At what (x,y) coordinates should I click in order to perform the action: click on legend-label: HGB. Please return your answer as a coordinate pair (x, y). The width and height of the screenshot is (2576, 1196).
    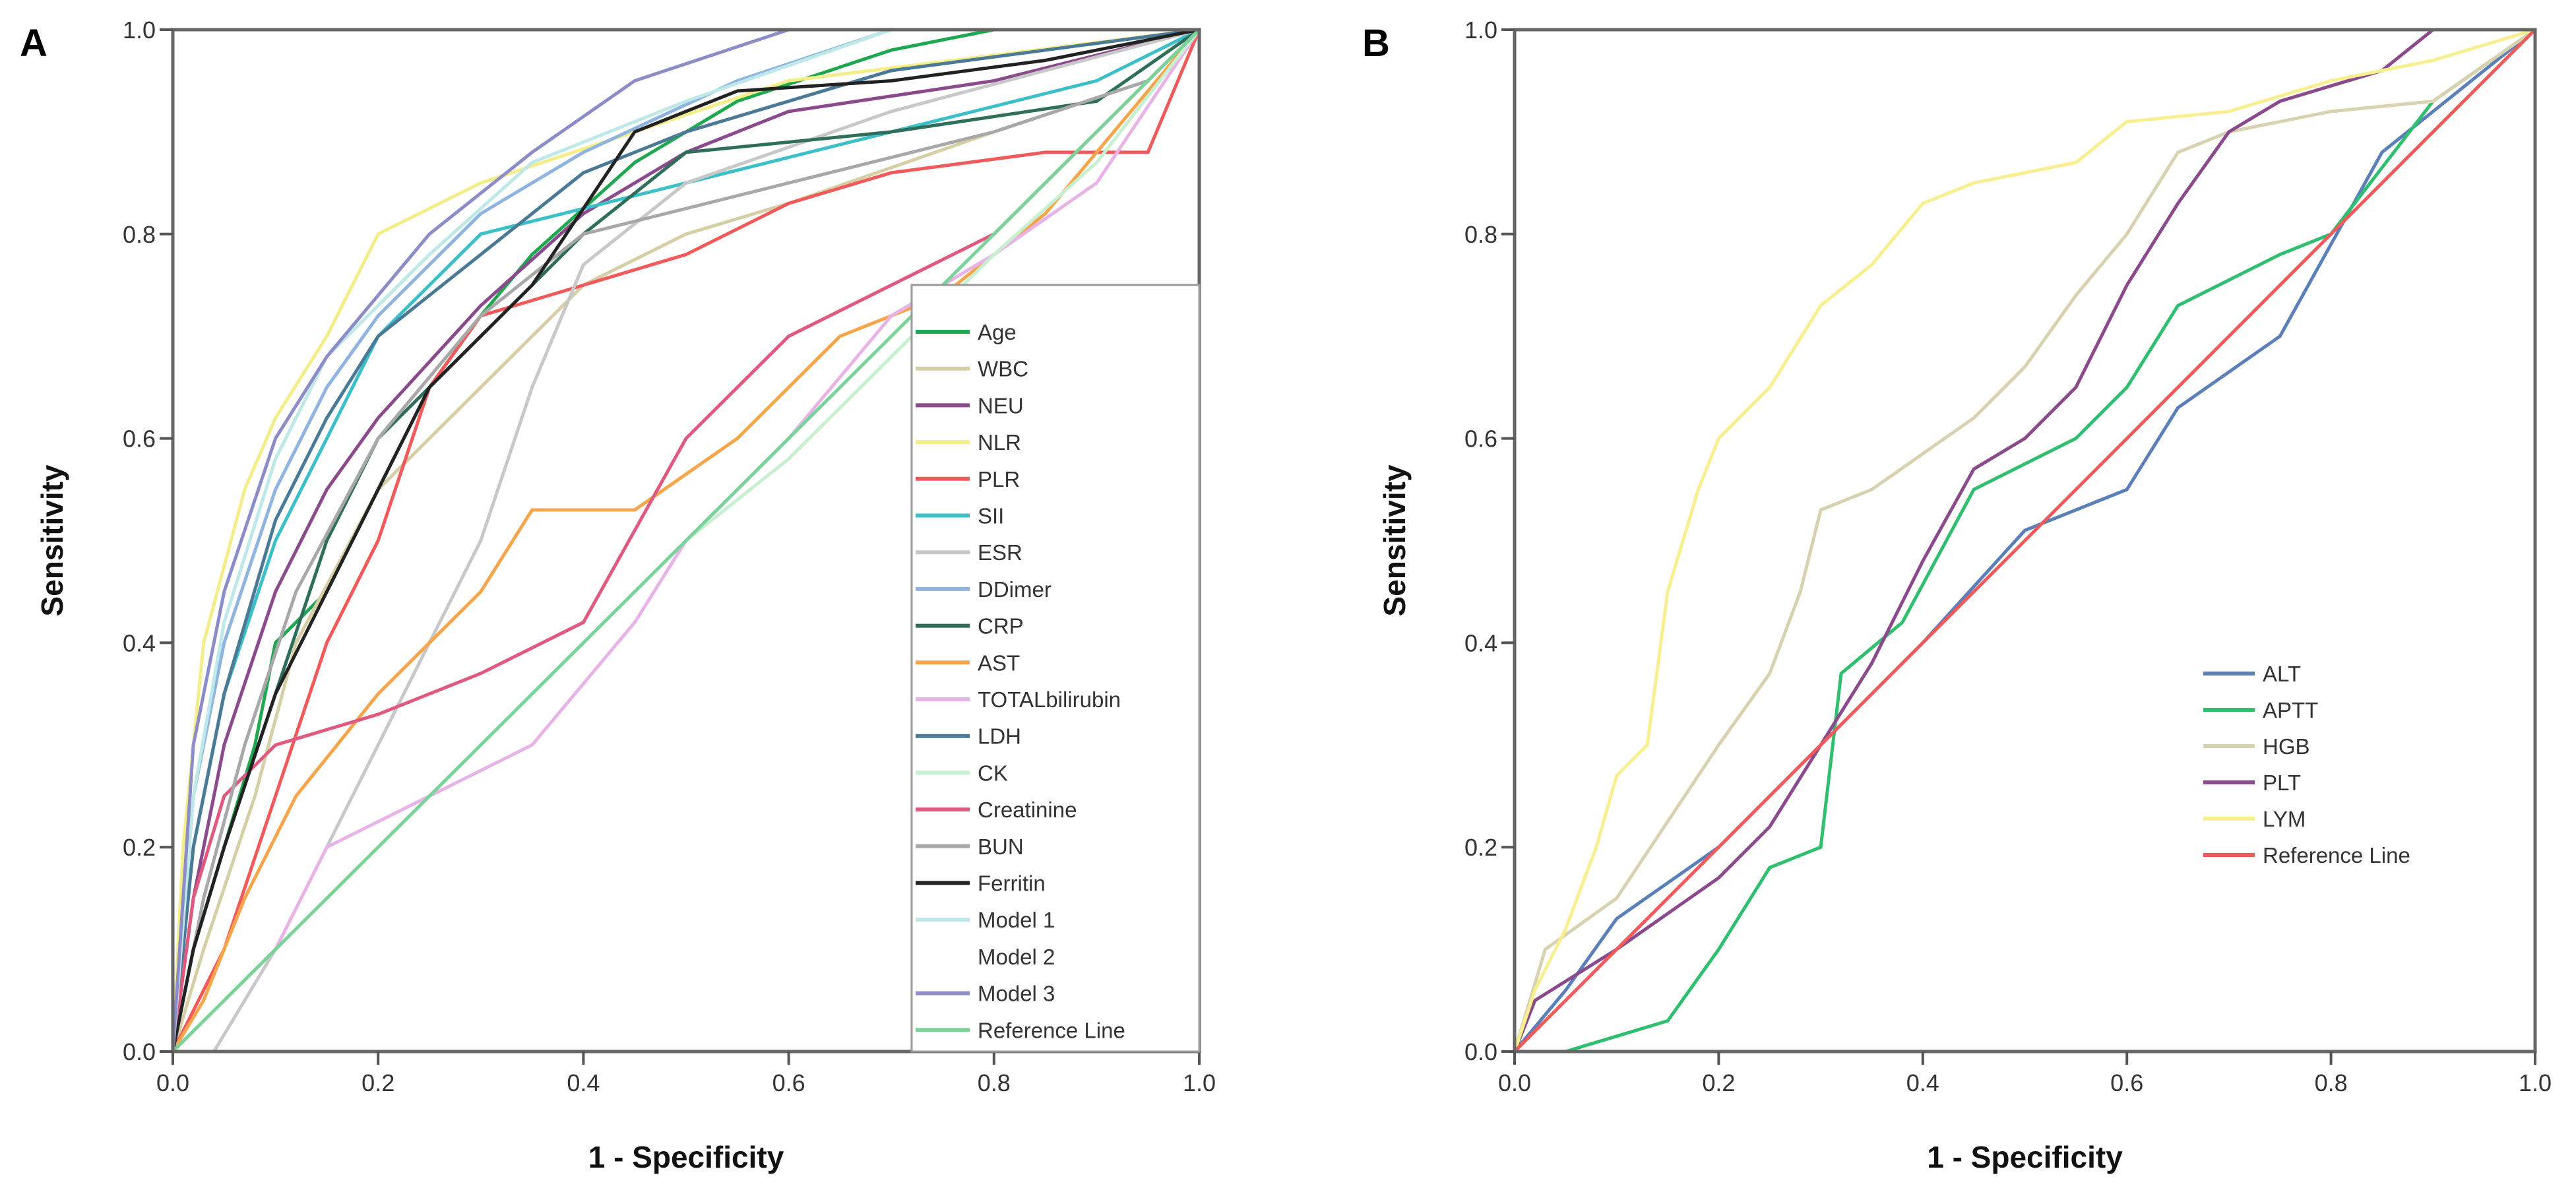
    Looking at the image, I should click on (2286, 746).